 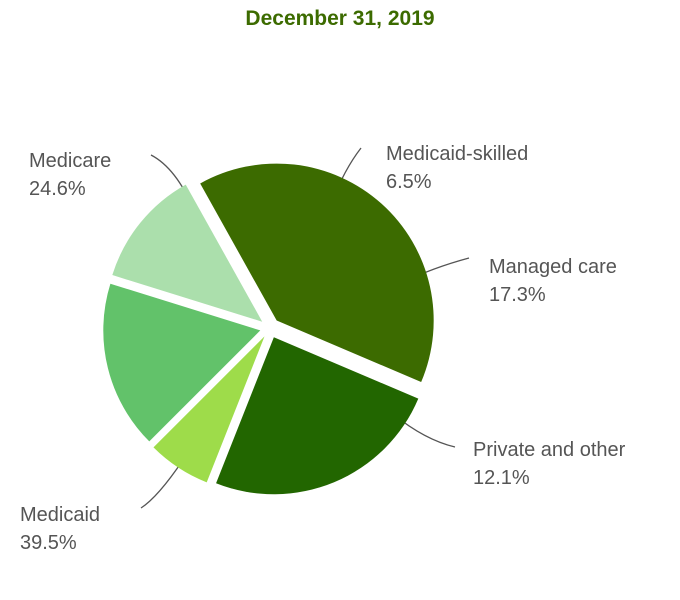 What do you see at coordinates (553, 281) in the screenshot?
I see `slice-label-managed-care: Managed care 17.3%` at bounding box center [553, 281].